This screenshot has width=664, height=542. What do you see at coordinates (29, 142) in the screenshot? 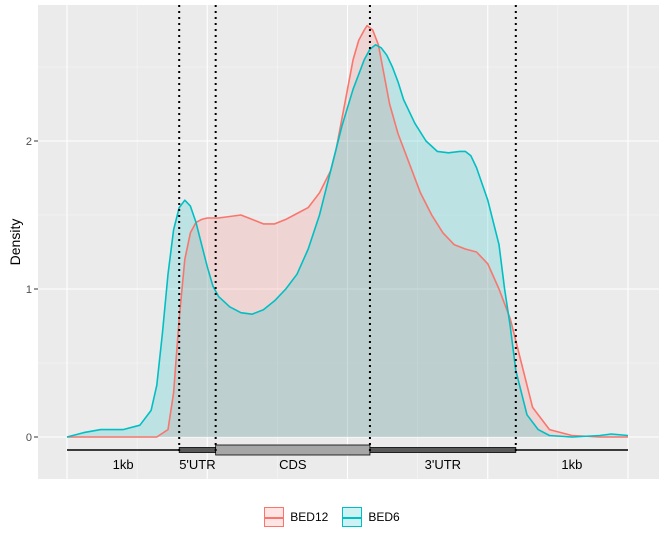
I see `y-tick-label: 2` at bounding box center [29, 142].